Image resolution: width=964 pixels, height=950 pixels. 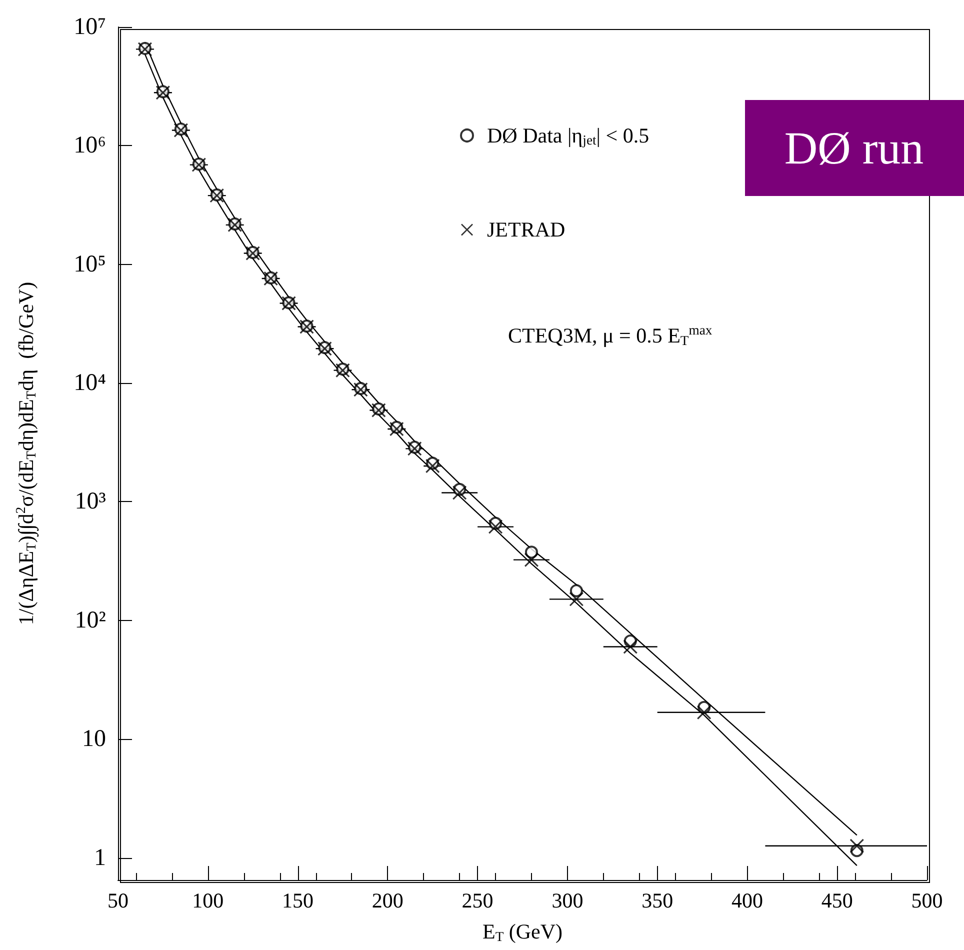 What do you see at coordinates (118, 900) in the screenshot?
I see `x-tick-label: 50` at bounding box center [118, 900].